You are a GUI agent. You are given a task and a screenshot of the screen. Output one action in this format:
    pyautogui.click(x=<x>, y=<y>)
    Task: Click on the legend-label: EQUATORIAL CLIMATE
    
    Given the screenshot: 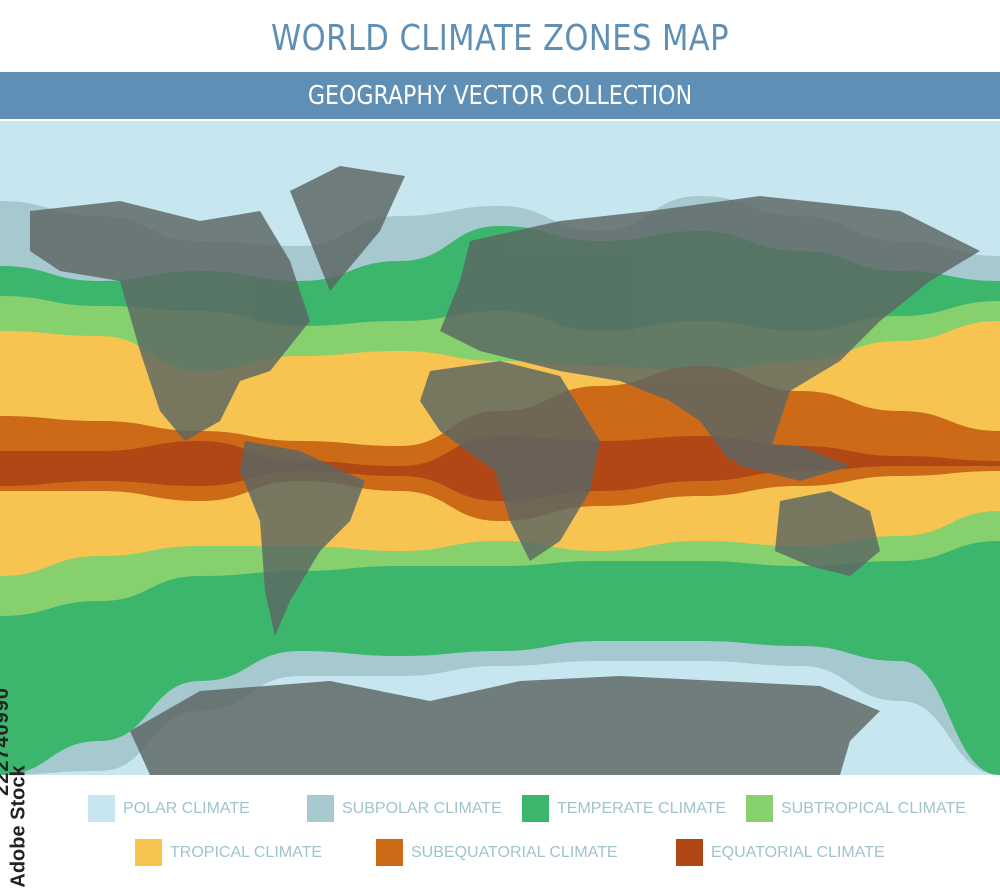 What is the action you would take?
    pyautogui.click(x=798, y=852)
    